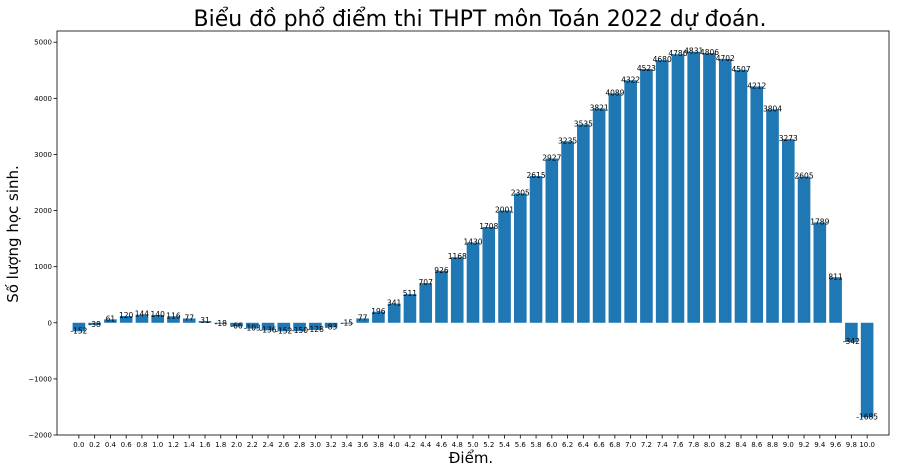  I want to click on data-label: 3235, so click(567, 140).